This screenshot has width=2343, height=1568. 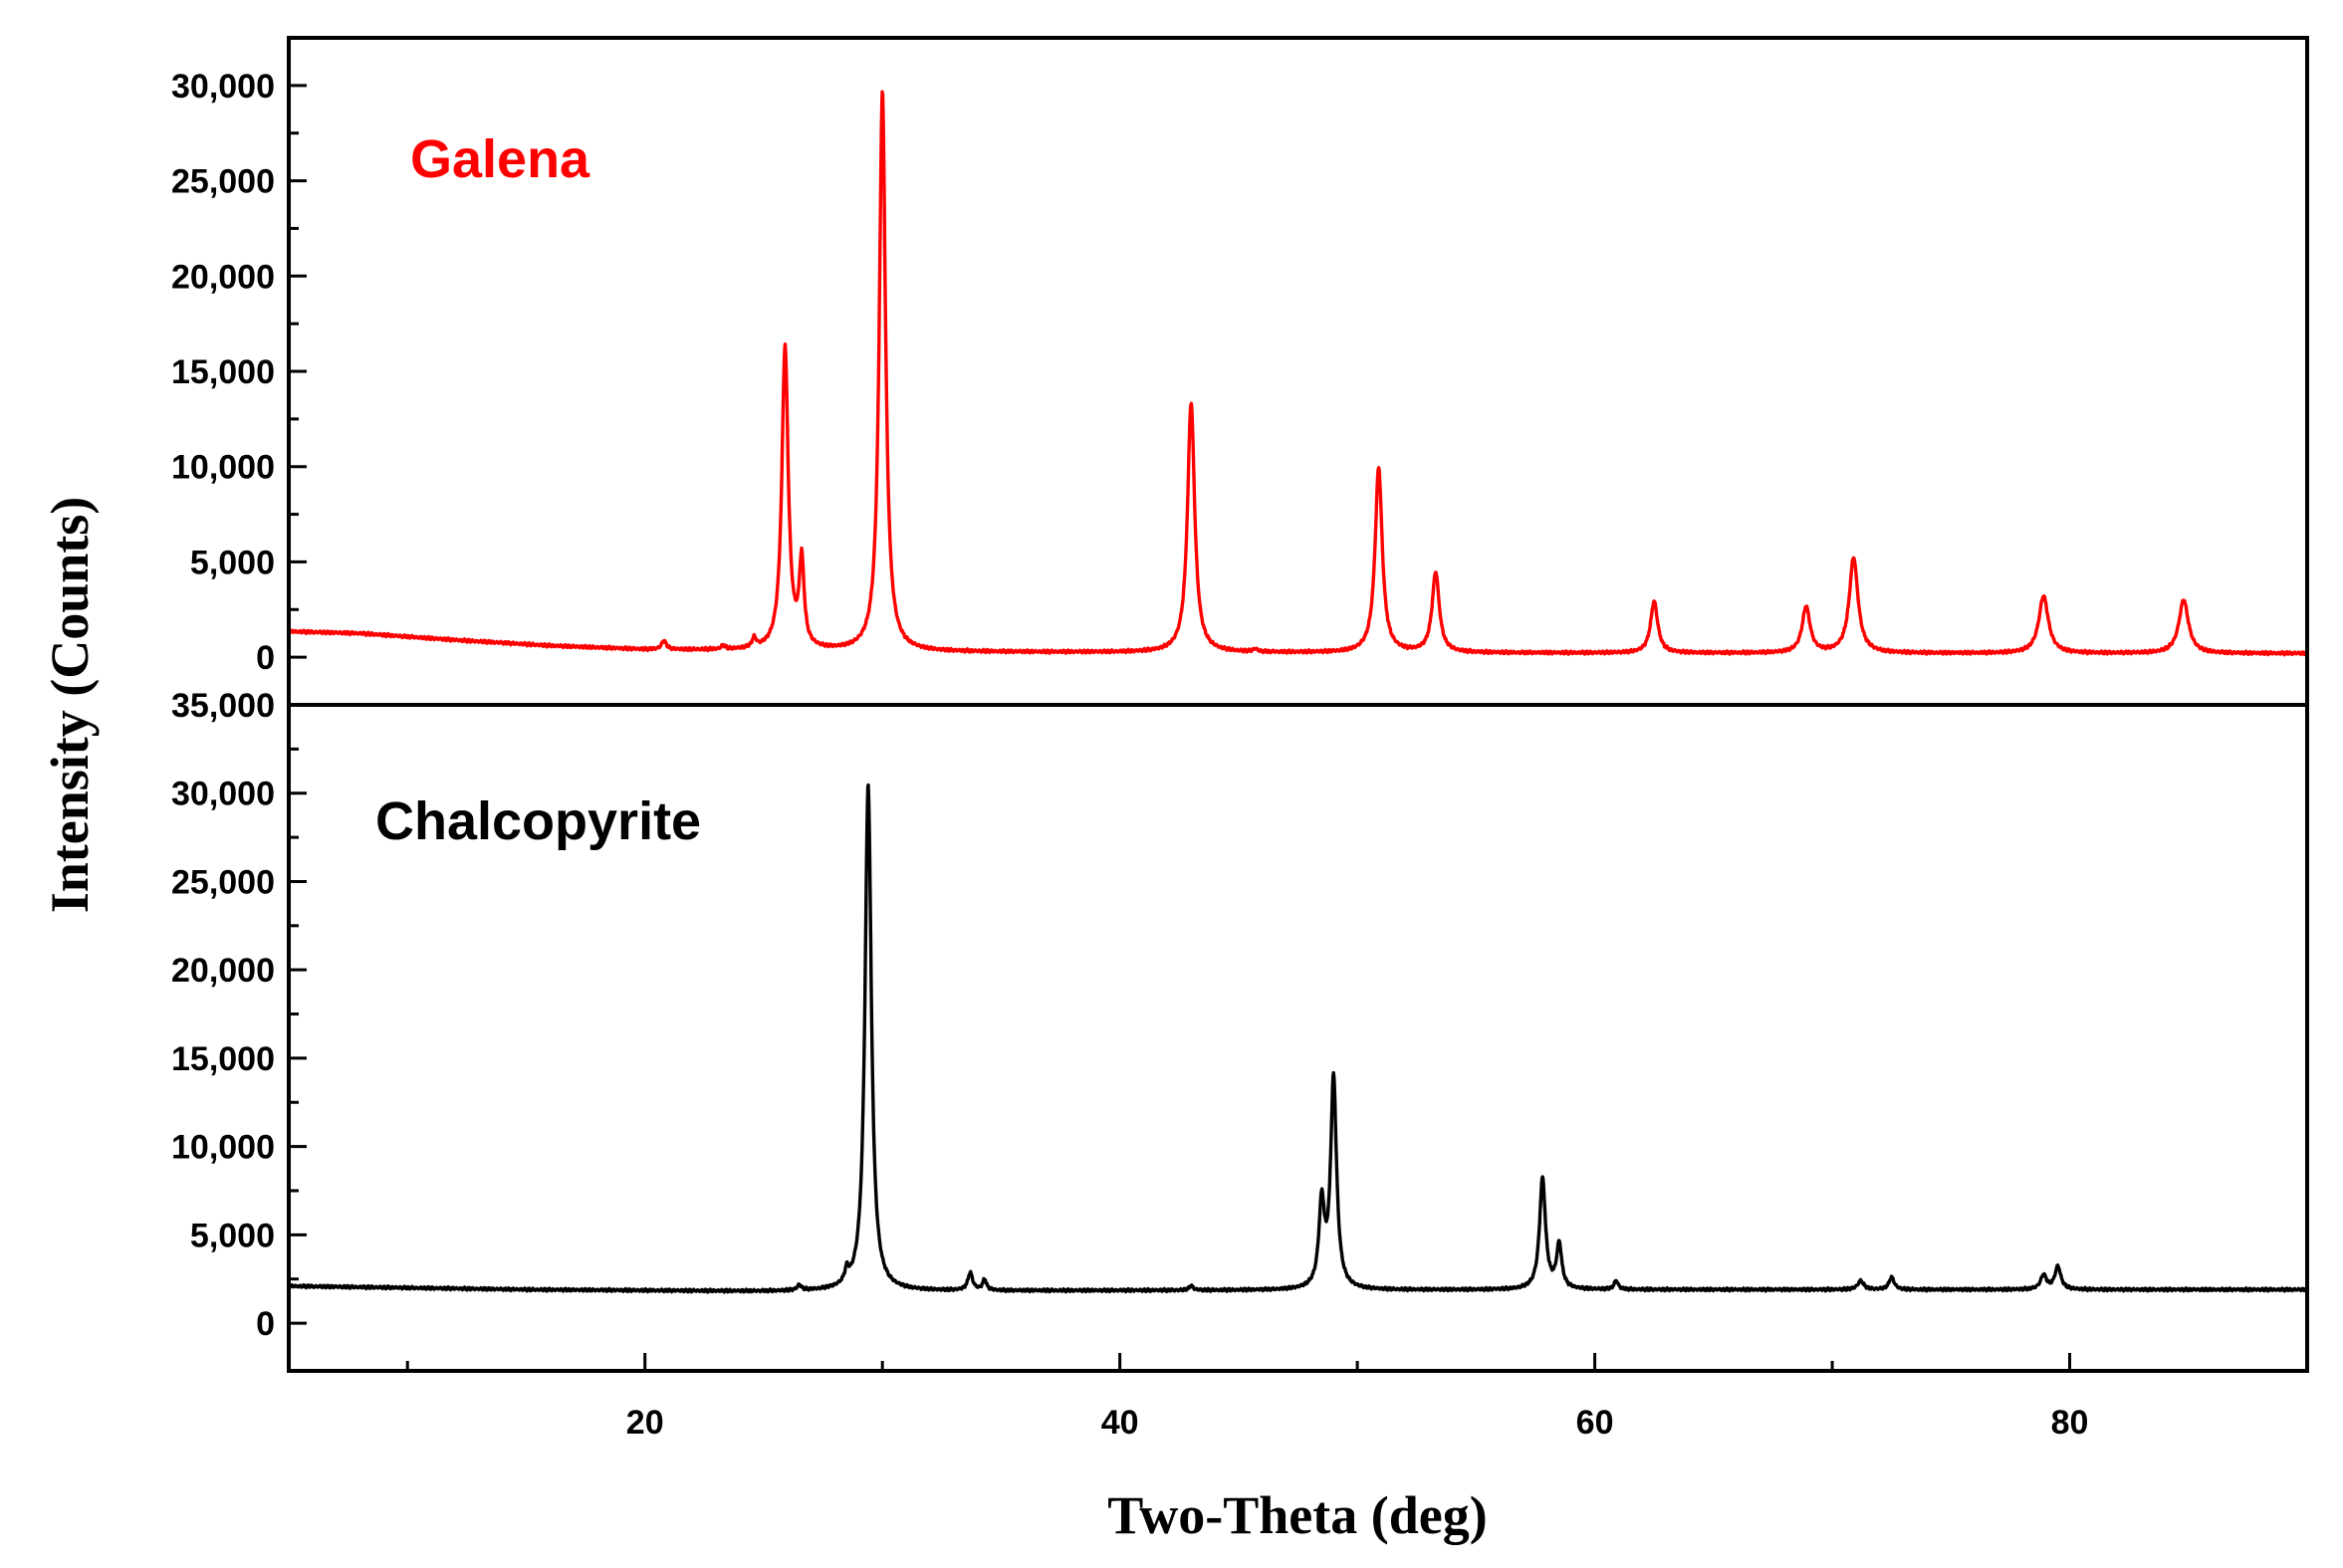 What do you see at coordinates (1247, 1398) in the screenshot?
I see `x-axis: 20 40 60 80` at bounding box center [1247, 1398].